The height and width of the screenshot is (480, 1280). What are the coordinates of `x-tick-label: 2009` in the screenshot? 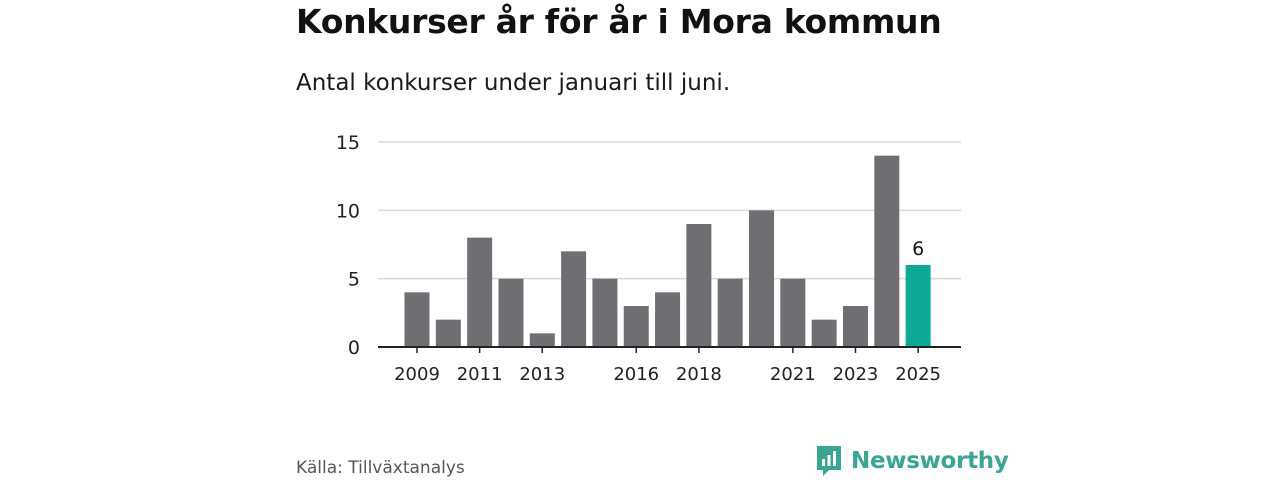 It's located at (417, 374).